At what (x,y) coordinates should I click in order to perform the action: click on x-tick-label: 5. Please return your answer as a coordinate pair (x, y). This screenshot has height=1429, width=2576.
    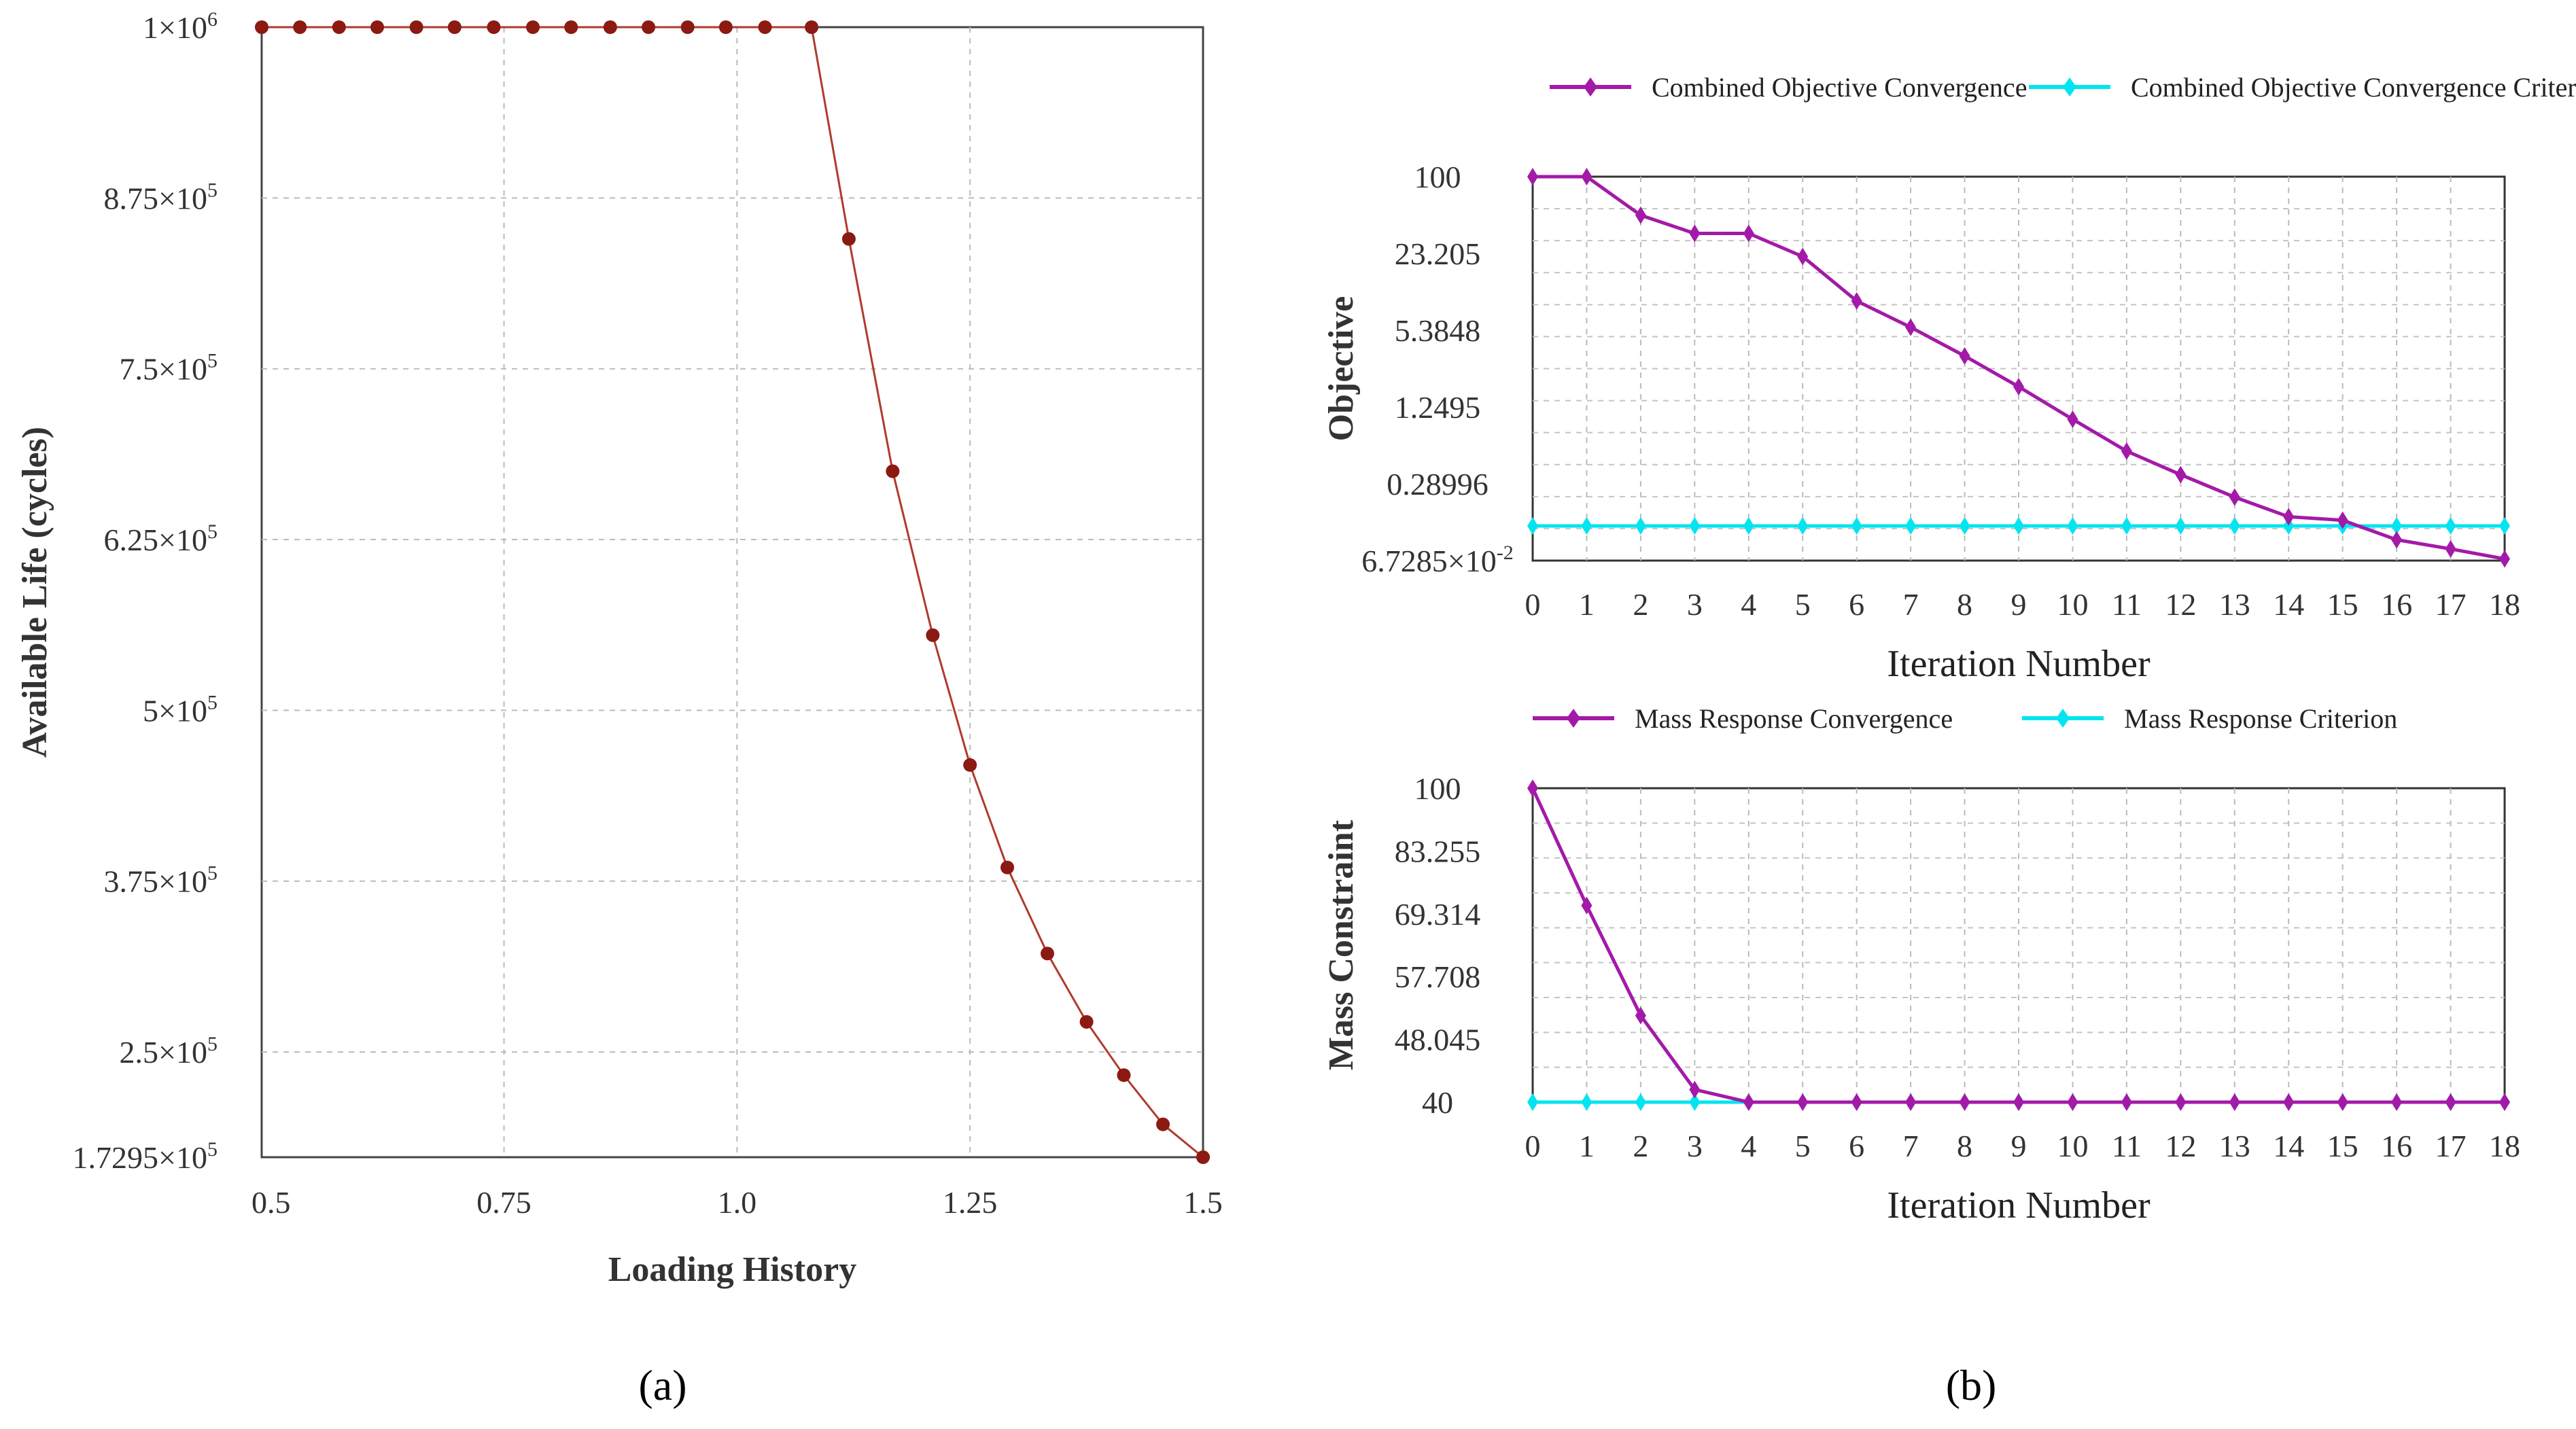
    Looking at the image, I should click on (1803, 1146).